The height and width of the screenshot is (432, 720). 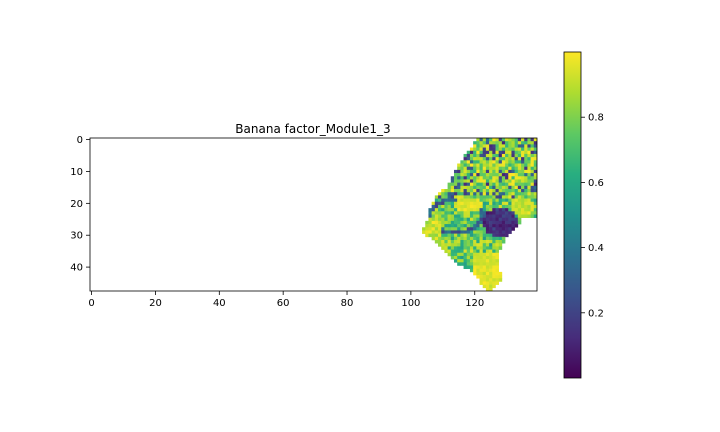 What do you see at coordinates (583, 215) in the screenshot?
I see `colorbar: 0.2 0.4 0.6 0.8` at bounding box center [583, 215].